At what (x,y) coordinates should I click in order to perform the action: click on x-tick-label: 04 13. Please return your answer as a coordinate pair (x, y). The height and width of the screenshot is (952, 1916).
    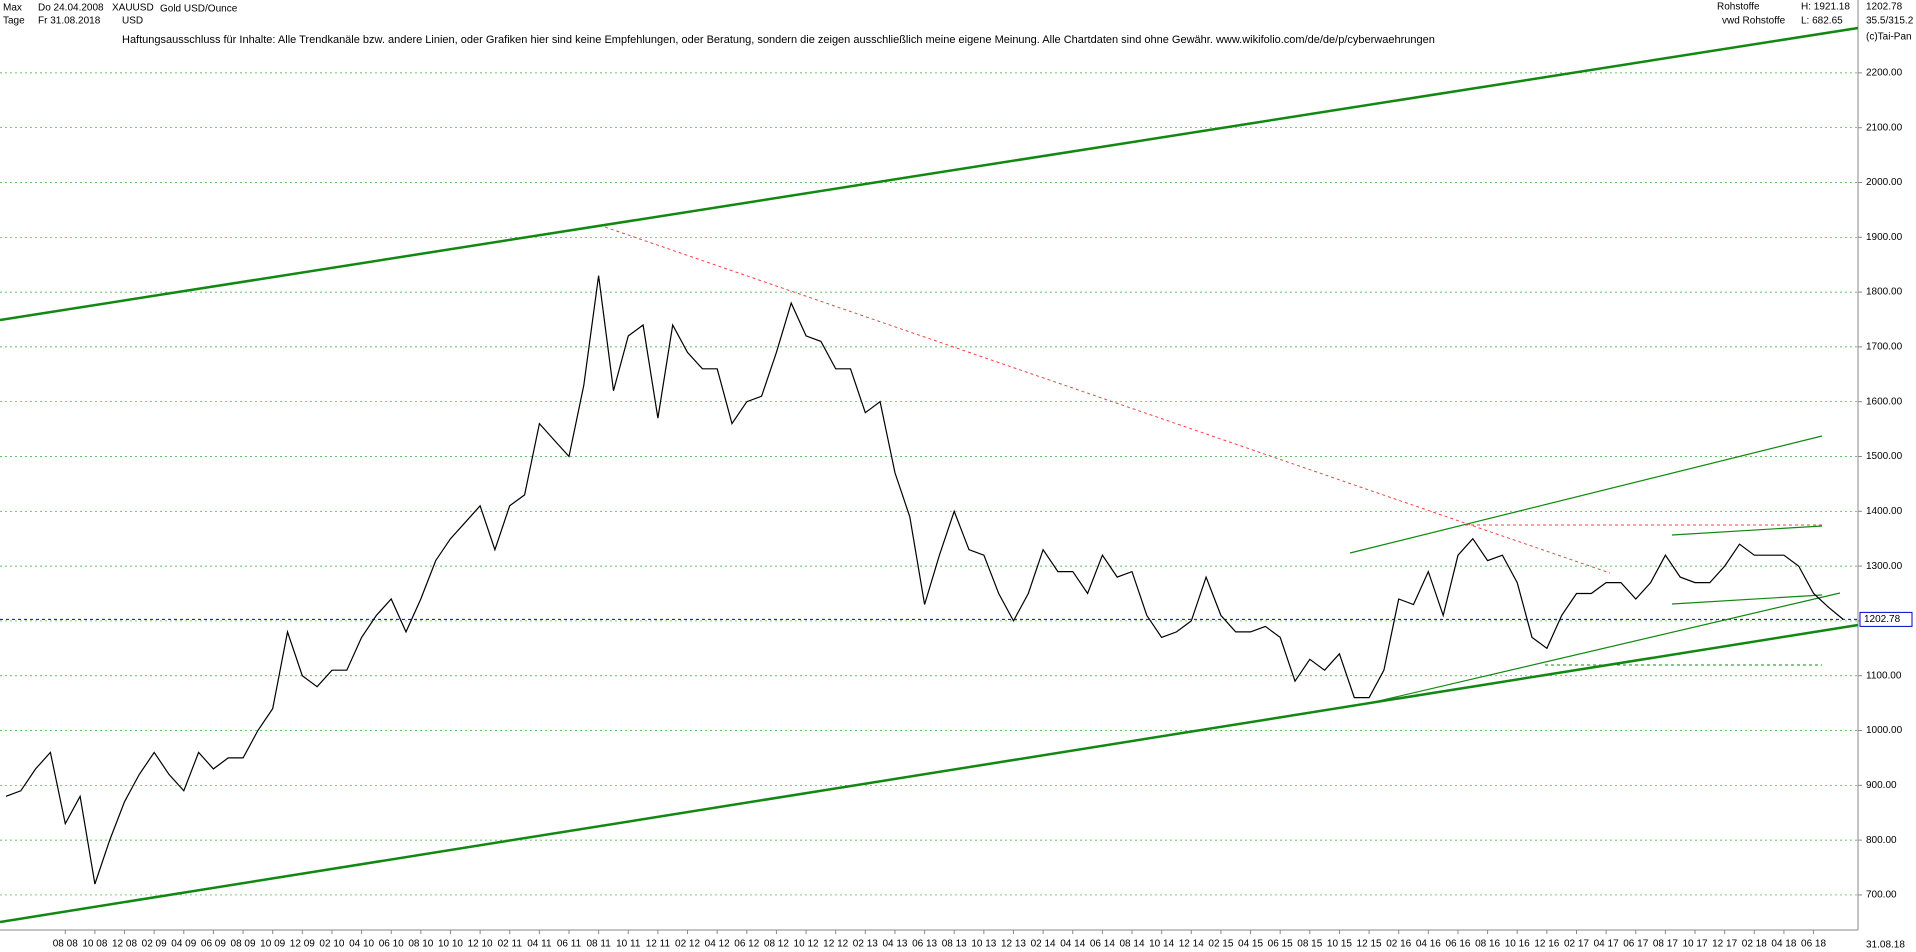
    Looking at the image, I should click on (894, 944).